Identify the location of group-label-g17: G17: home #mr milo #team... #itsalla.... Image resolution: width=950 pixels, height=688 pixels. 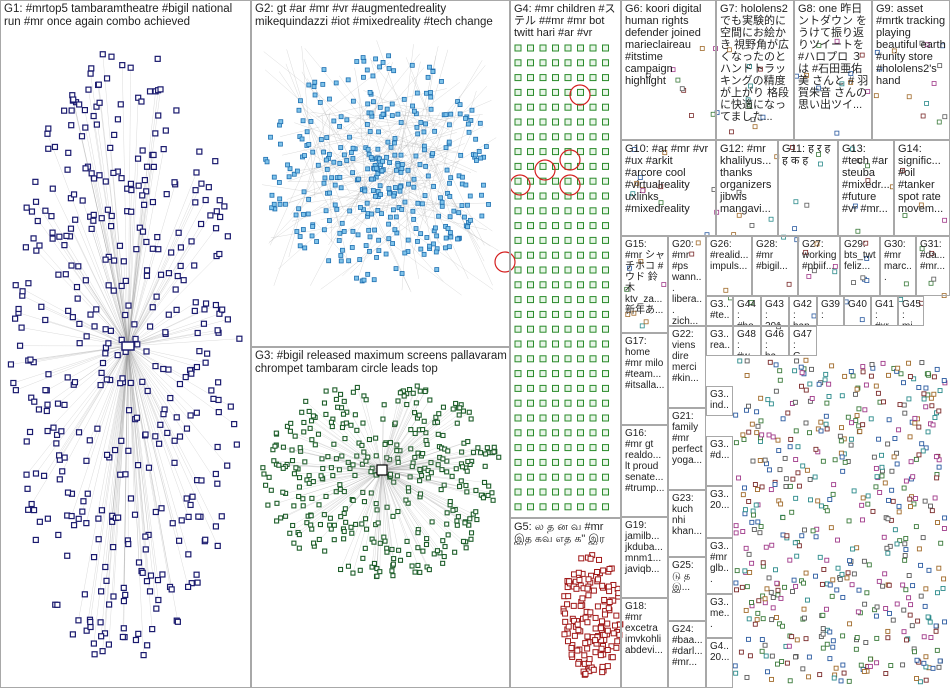
(646, 363).